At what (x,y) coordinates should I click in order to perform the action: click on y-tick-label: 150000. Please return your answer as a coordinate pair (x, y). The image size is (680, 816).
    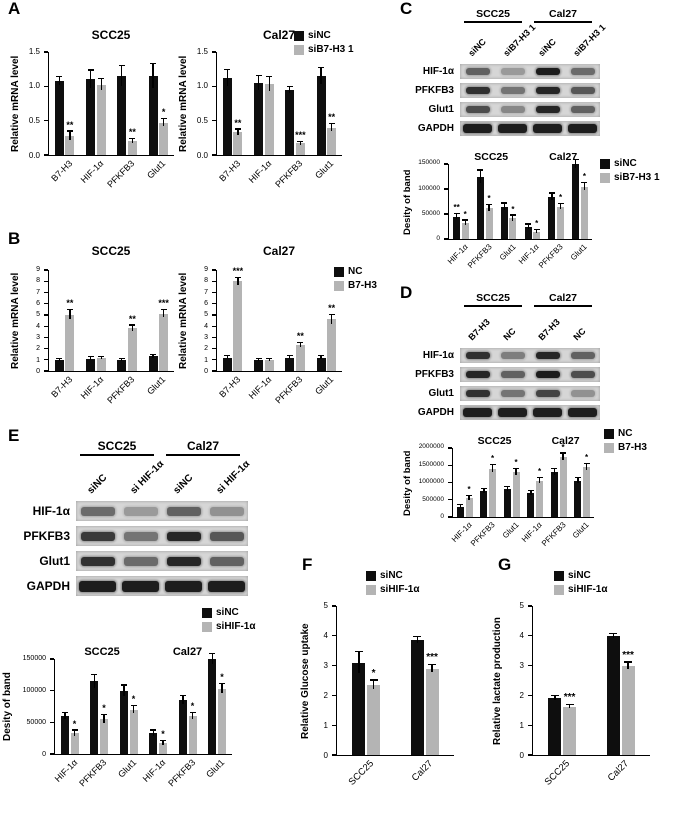
    Looking at the image, I should click on (429, 163).